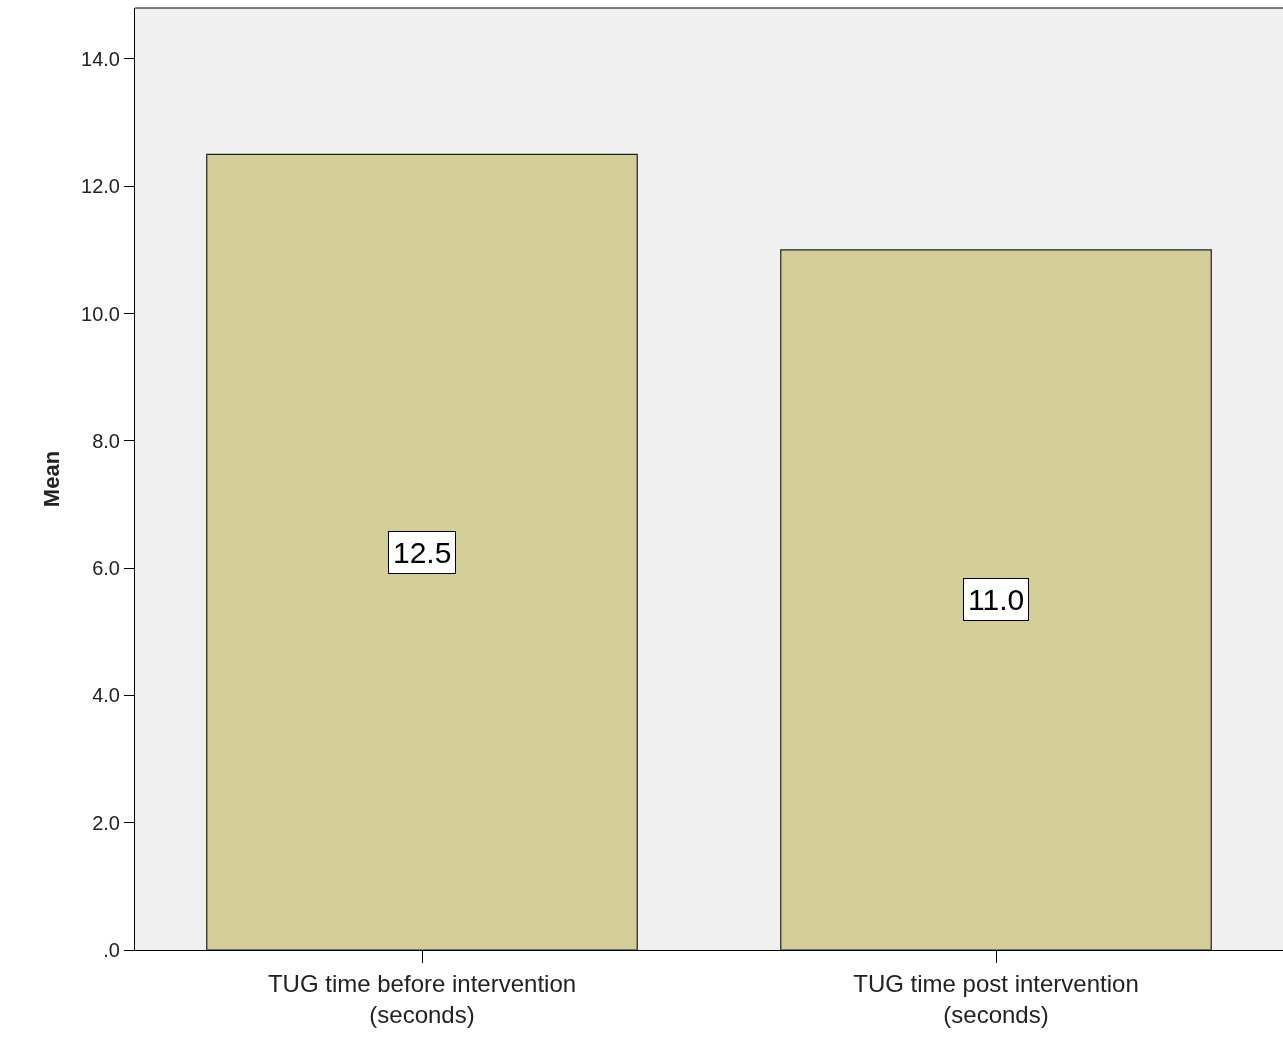  I want to click on x-tick-label: TUG time post intervention (seconds), so click(996, 998).